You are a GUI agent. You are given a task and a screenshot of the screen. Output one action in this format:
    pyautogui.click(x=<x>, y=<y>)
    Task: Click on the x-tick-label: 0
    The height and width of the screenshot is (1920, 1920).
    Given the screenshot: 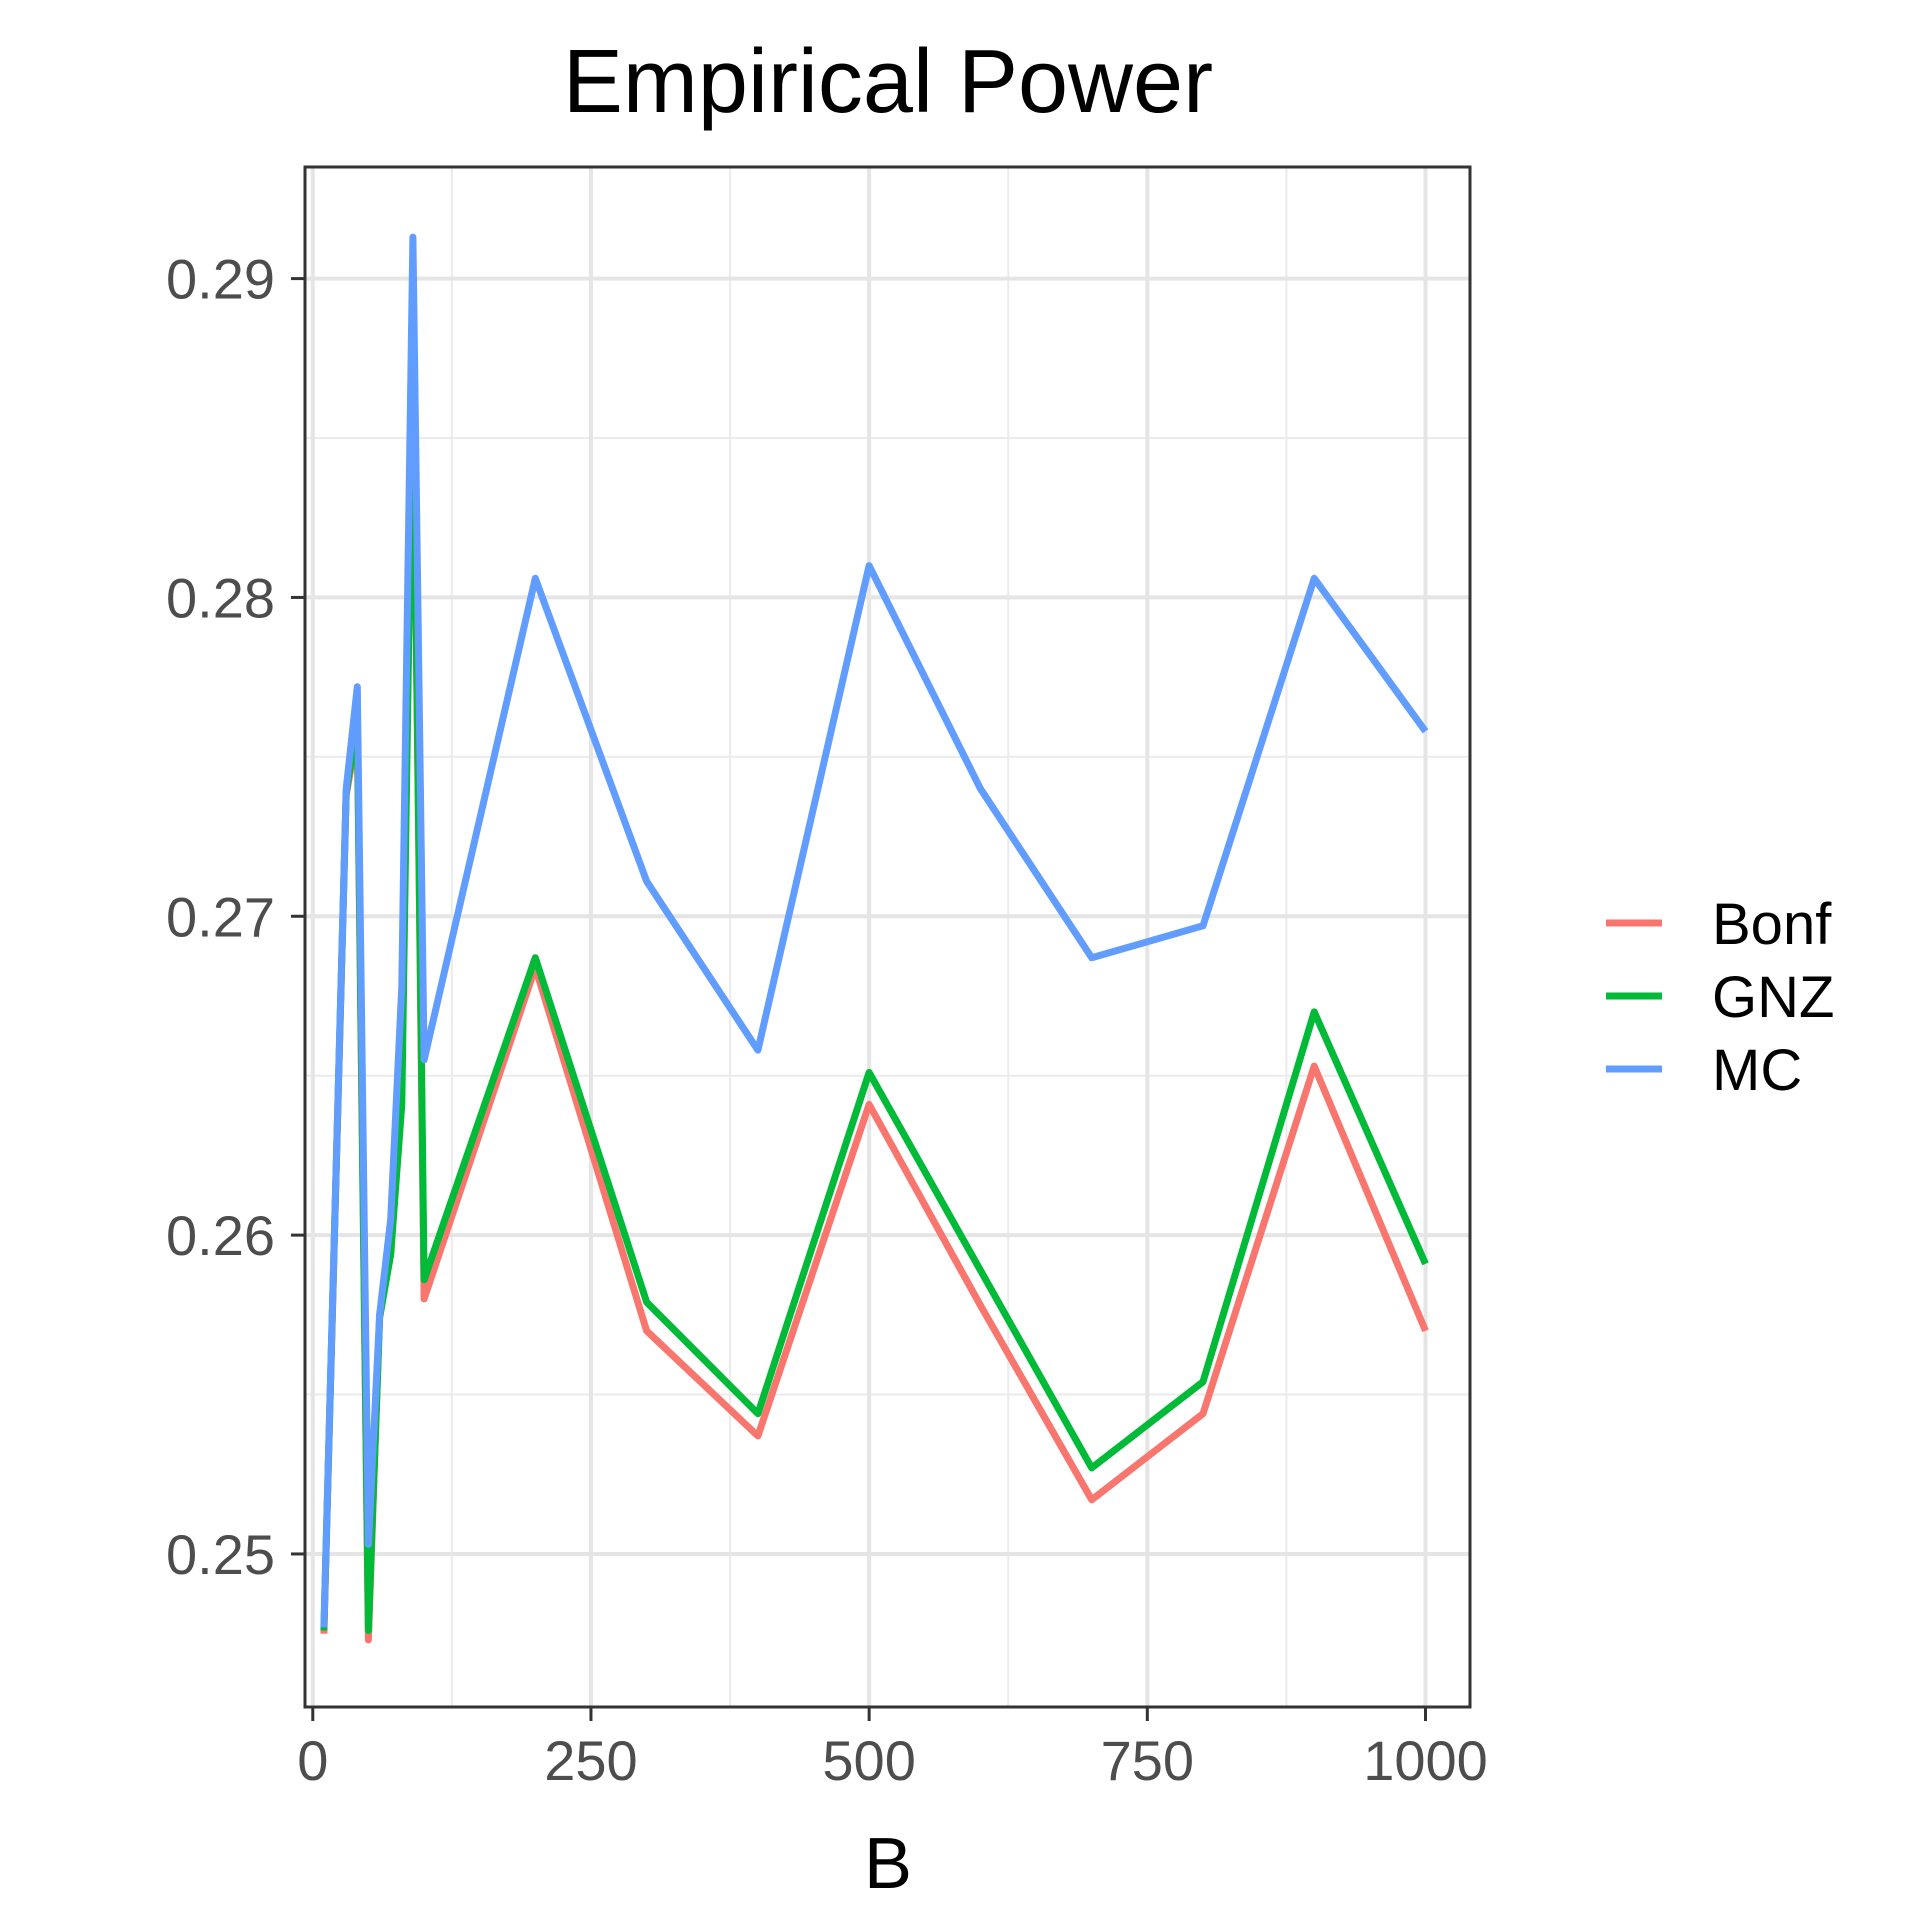 What is the action you would take?
    pyautogui.click(x=312, y=1760)
    